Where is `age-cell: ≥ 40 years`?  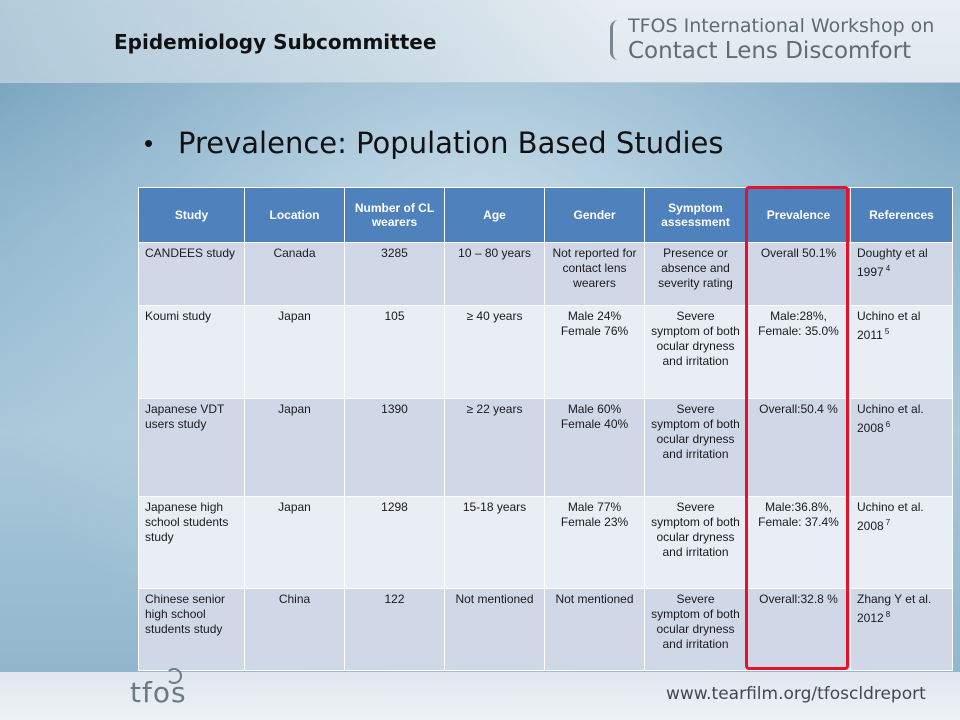 age-cell: ≥ 40 years is located at coordinates (494, 352).